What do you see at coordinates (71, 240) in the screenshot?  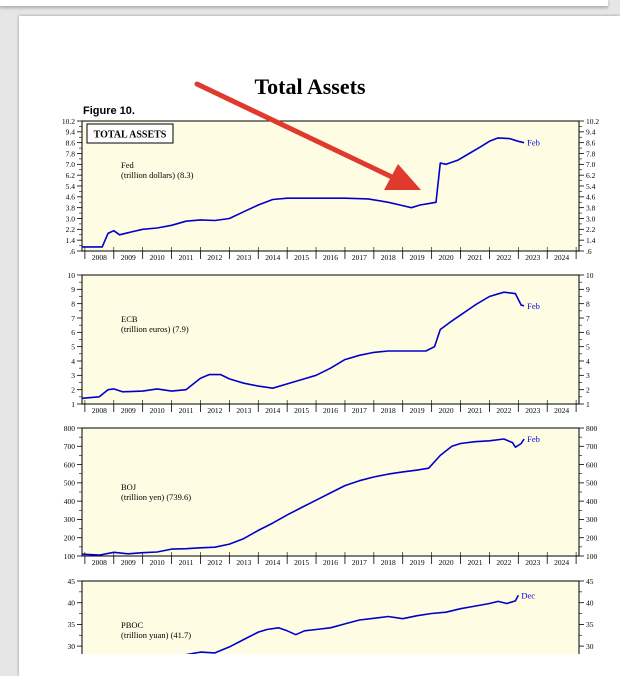 I see `fed-ytick-label-left: 1.4` at bounding box center [71, 240].